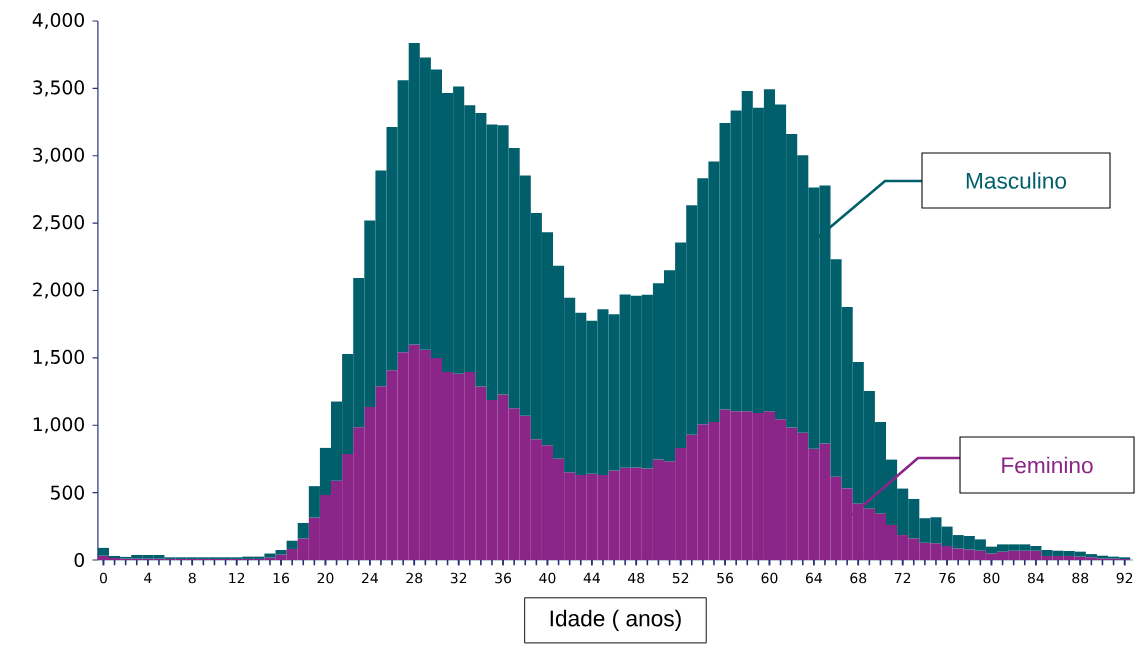 The width and height of the screenshot is (1136, 659). Describe the element at coordinates (680, 578) in the screenshot. I see `x-tick-label: 52` at that location.